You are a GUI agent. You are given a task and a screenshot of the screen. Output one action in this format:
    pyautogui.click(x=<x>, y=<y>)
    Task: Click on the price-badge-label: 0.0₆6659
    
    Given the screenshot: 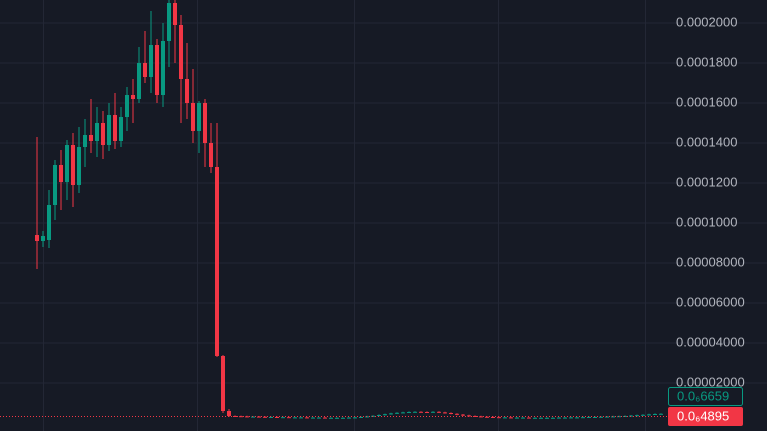 What is the action you would take?
    pyautogui.click(x=703, y=395)
    